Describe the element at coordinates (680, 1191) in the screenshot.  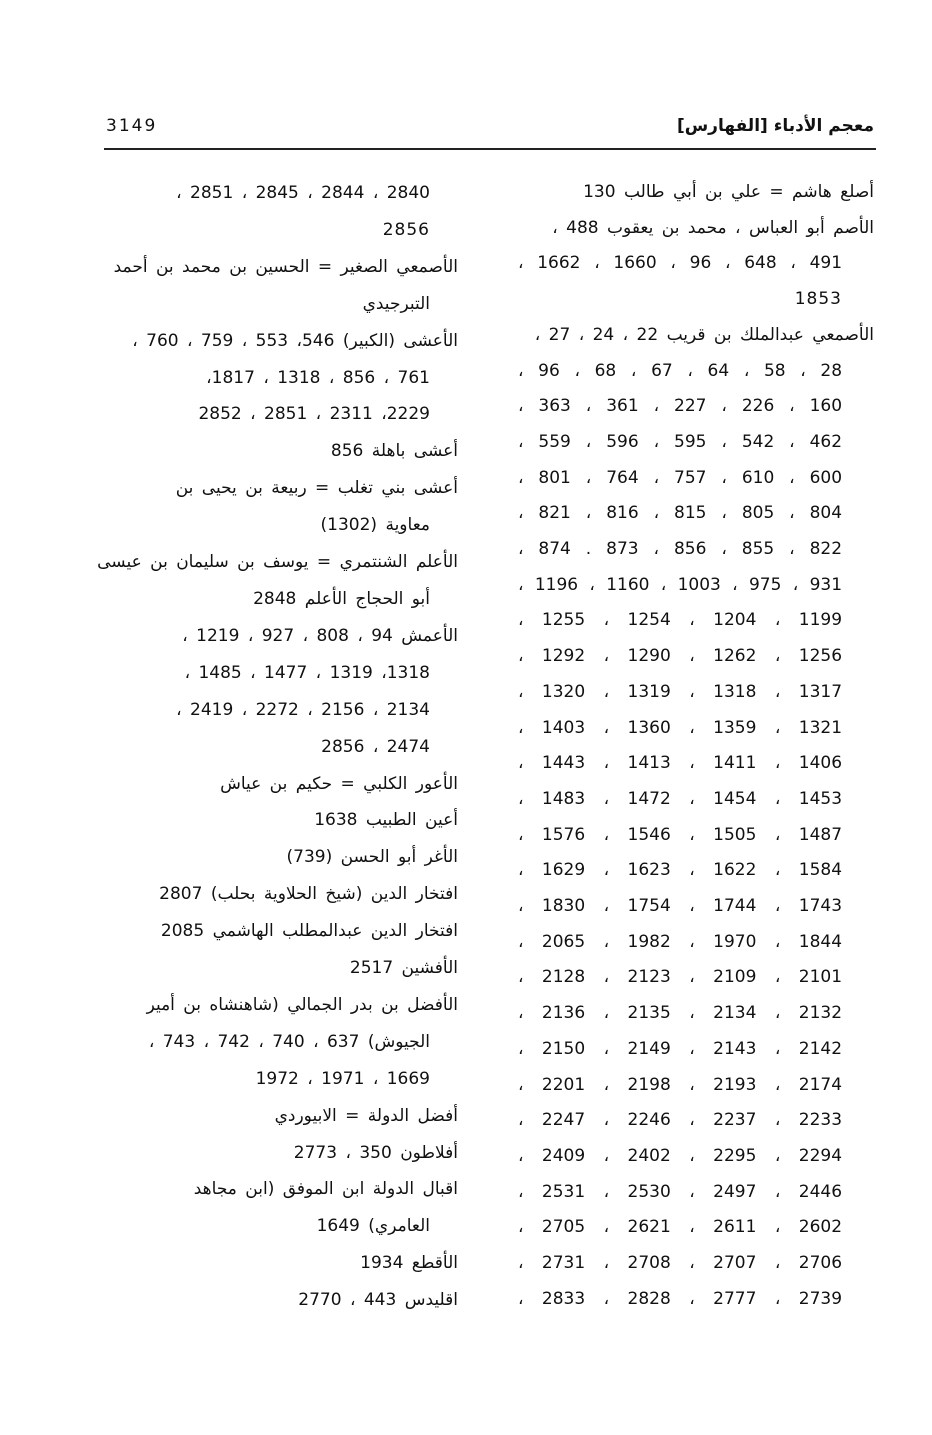
I see `index-entry-continuation: 2446 ، 2497 ، 2530 ، 2531 ،` at that location.